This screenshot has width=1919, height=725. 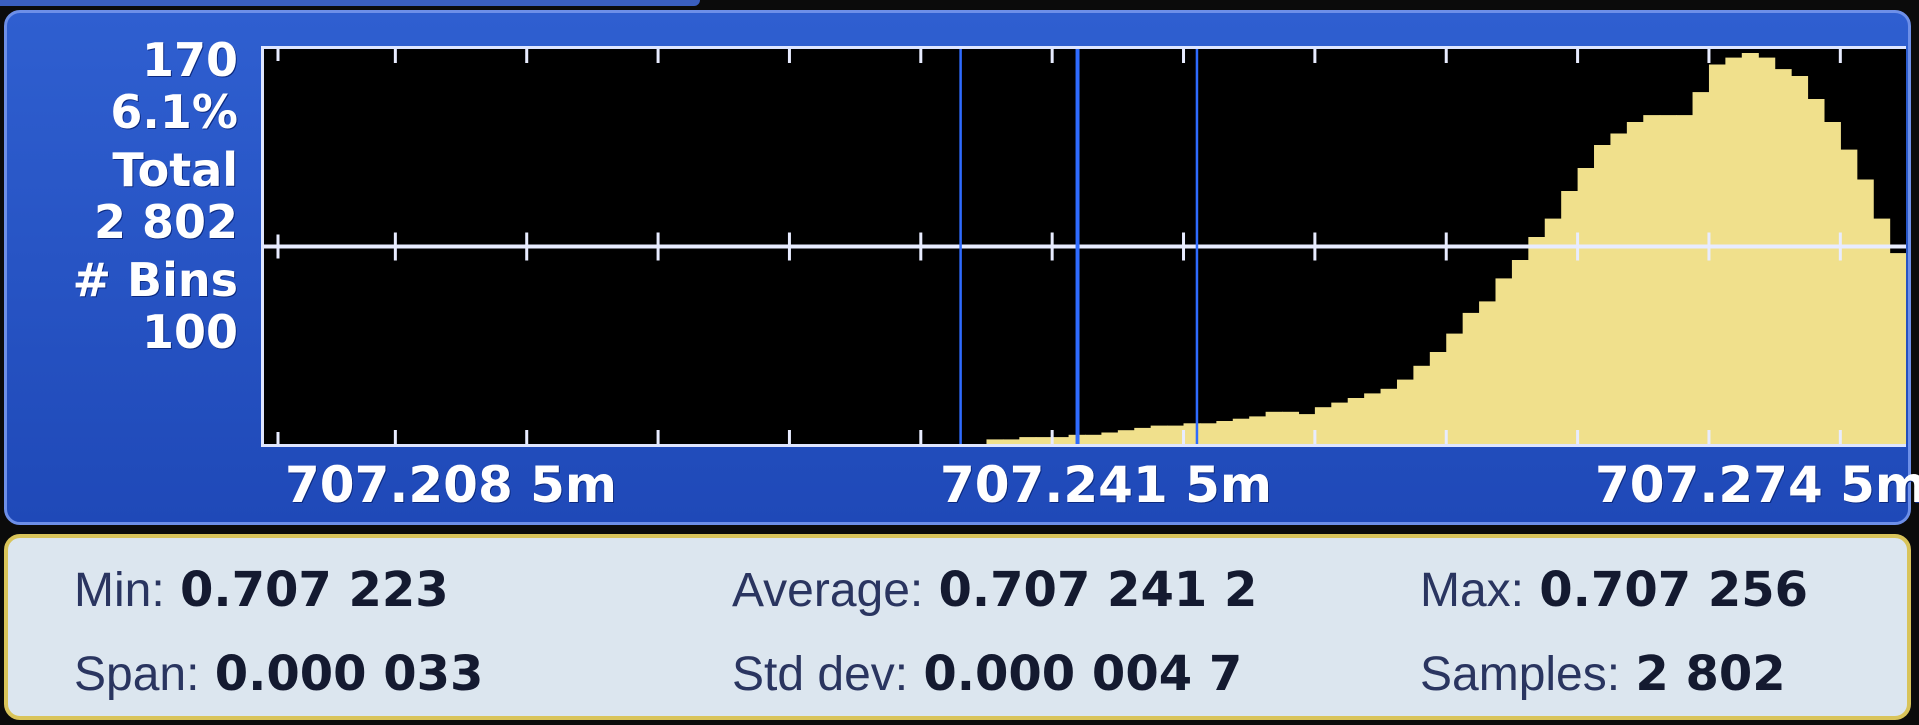 I want to click on stat-max: Max: 0.707 256, so click(x=1614, y=590).